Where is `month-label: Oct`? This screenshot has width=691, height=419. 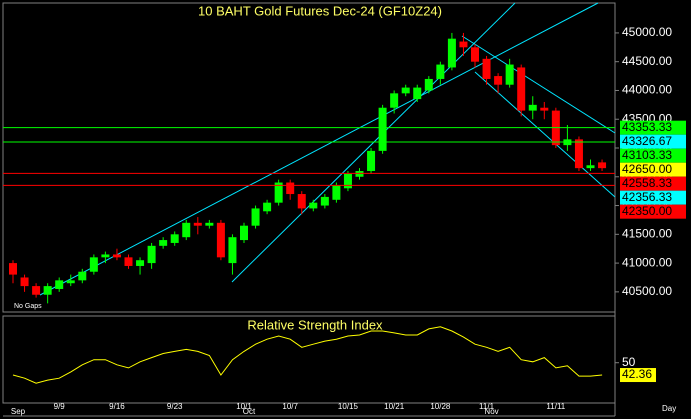
month-label: Oct is located at coordinates (249, 411).